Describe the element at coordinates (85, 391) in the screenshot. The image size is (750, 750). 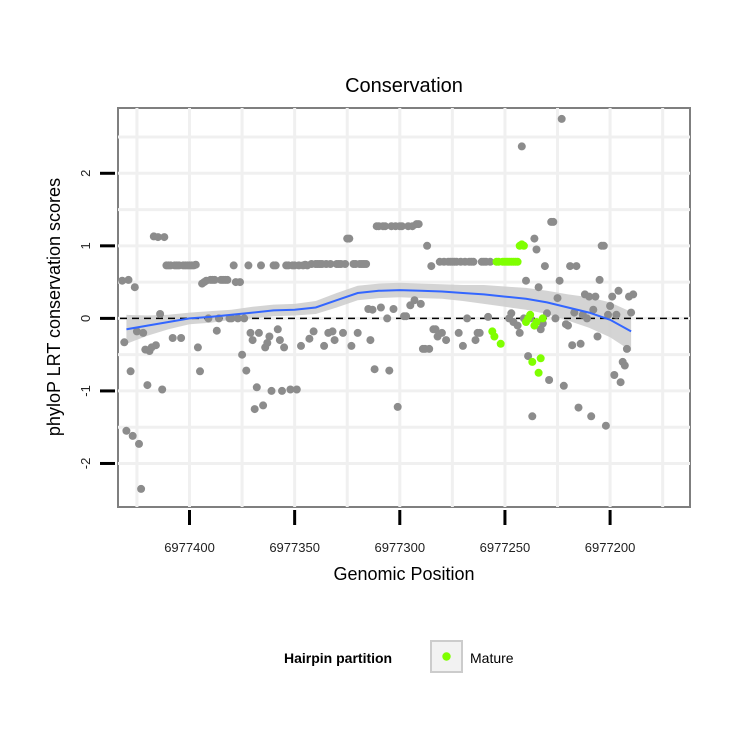
I see `y-tick-label: -1` at that location.